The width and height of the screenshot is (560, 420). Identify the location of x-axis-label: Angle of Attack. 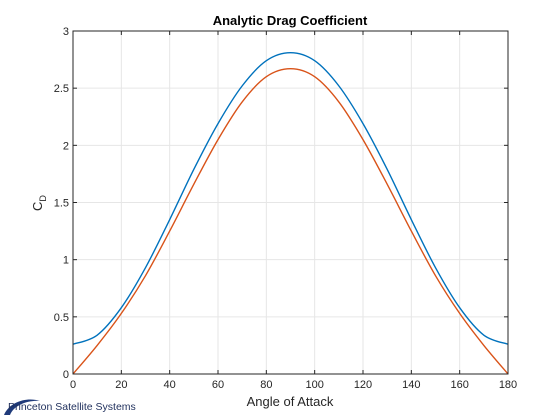
(290, 401).